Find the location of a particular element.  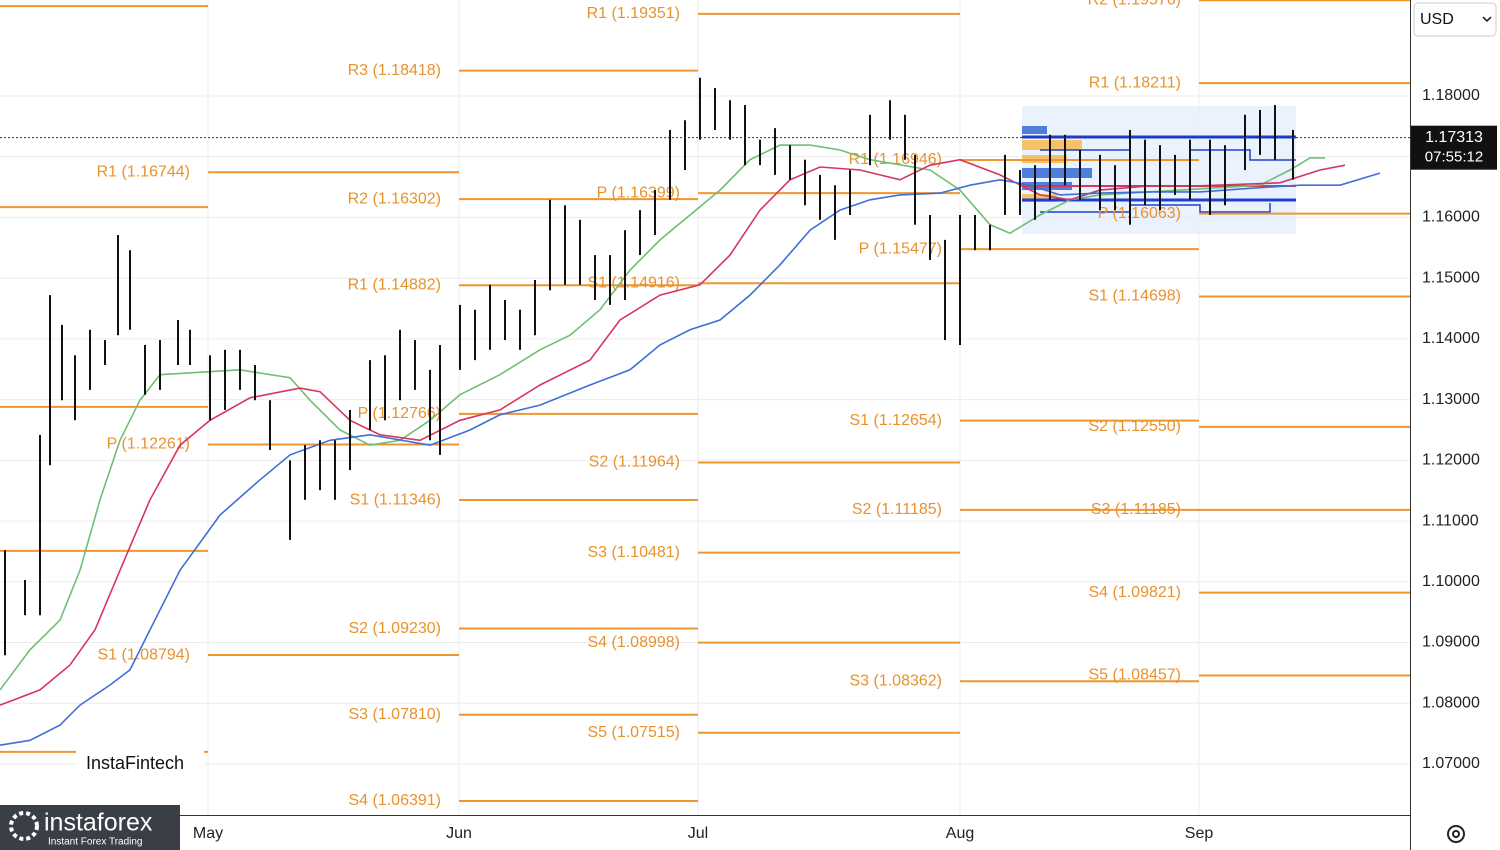

pivot-label: S5 (1.07515) is located at coordinates (633, 732).